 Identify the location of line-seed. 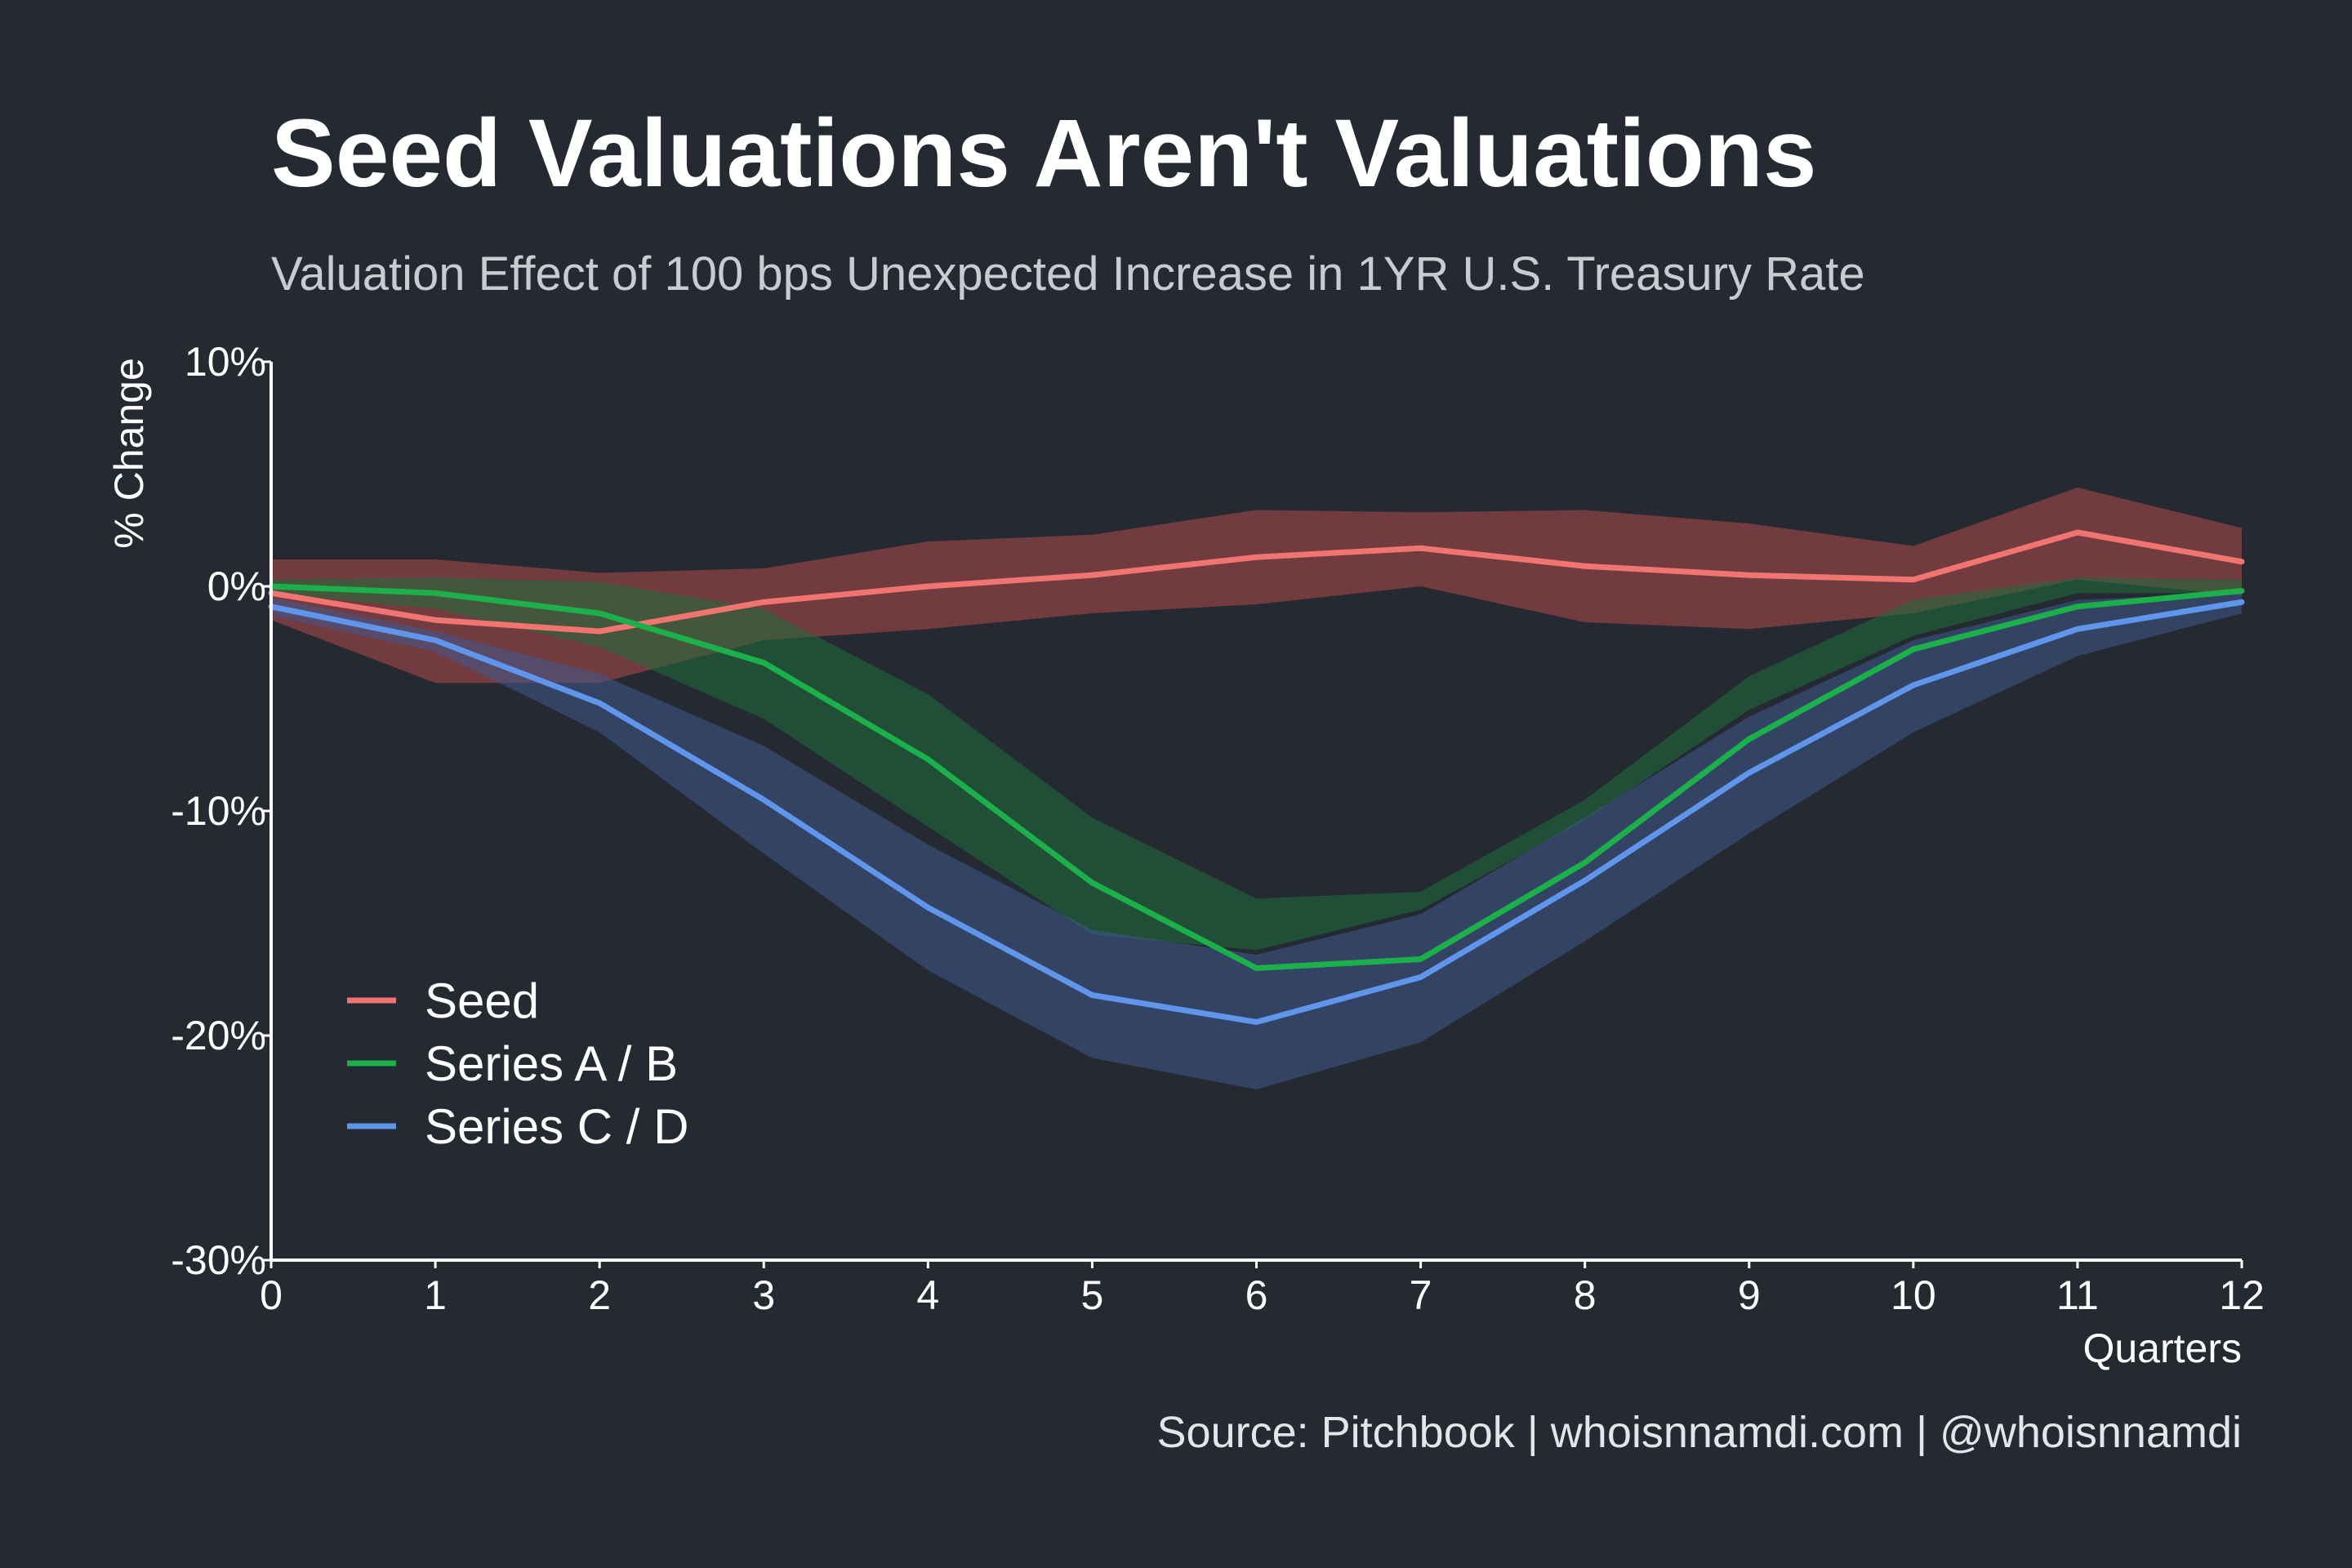
(1256, 582).